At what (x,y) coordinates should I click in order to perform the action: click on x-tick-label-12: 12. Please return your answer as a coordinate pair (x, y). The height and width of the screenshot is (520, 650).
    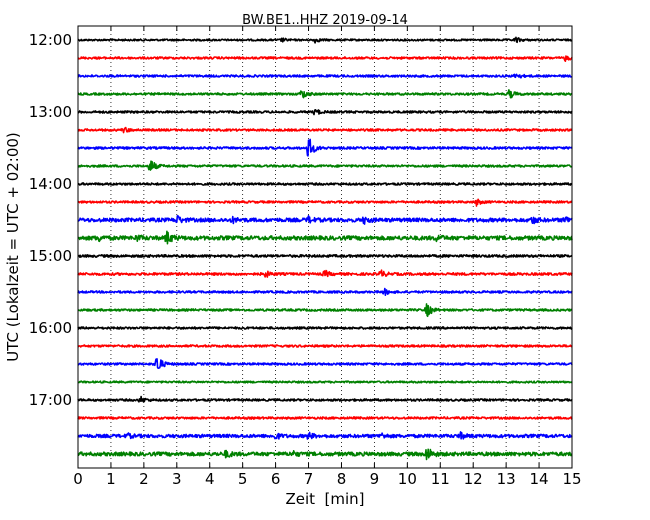
    Looking at the image, I should click on (473, 479).